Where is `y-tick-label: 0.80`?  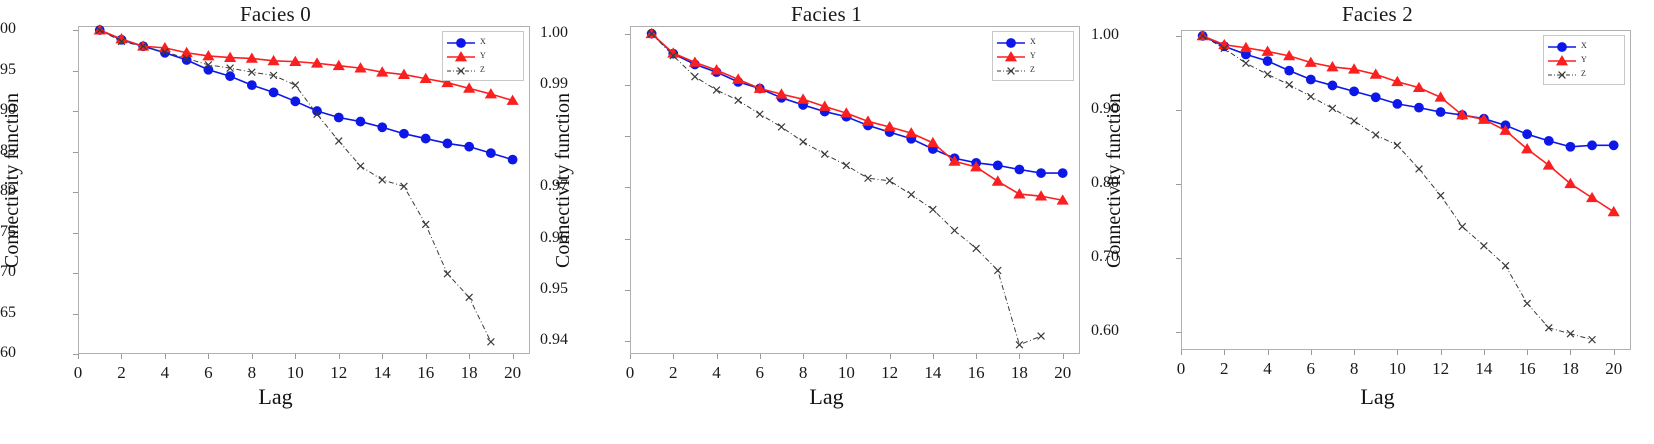
y-tick-label: 0.80 is located at coordinates (8, 191).